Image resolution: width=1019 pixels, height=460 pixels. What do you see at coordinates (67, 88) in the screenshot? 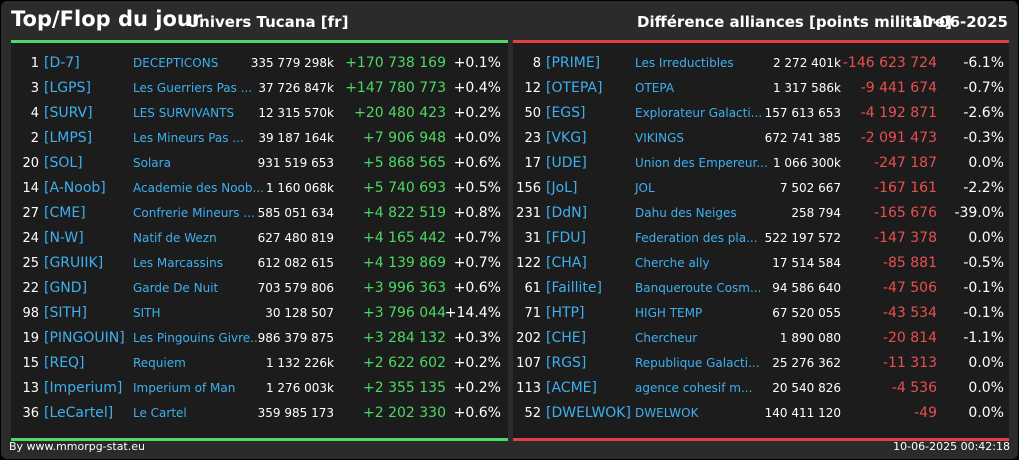
I see `alliance-tag-link: [LGPS]` at bounding box center [67, 88].